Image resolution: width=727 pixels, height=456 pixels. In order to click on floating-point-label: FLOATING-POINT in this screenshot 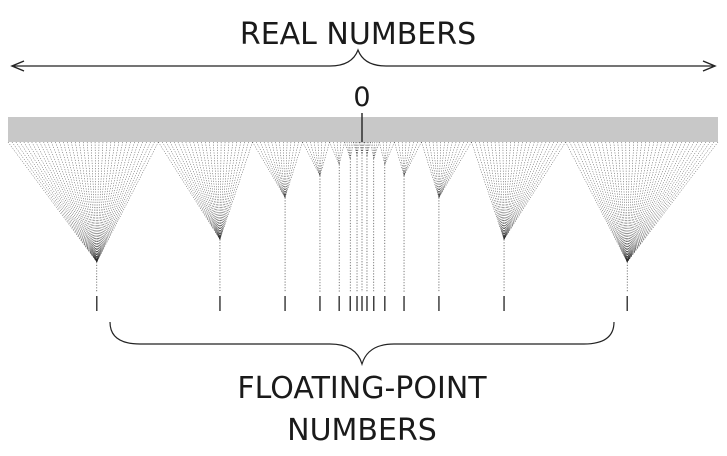, I will do `click(362, 388)`.